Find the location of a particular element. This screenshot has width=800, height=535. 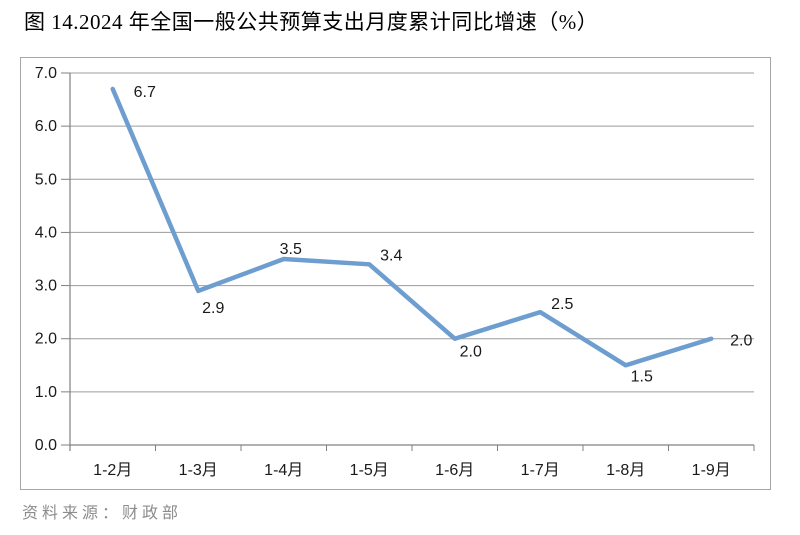

x-axis-tick-label: 1-5月 is located at coordinates (369, 470).